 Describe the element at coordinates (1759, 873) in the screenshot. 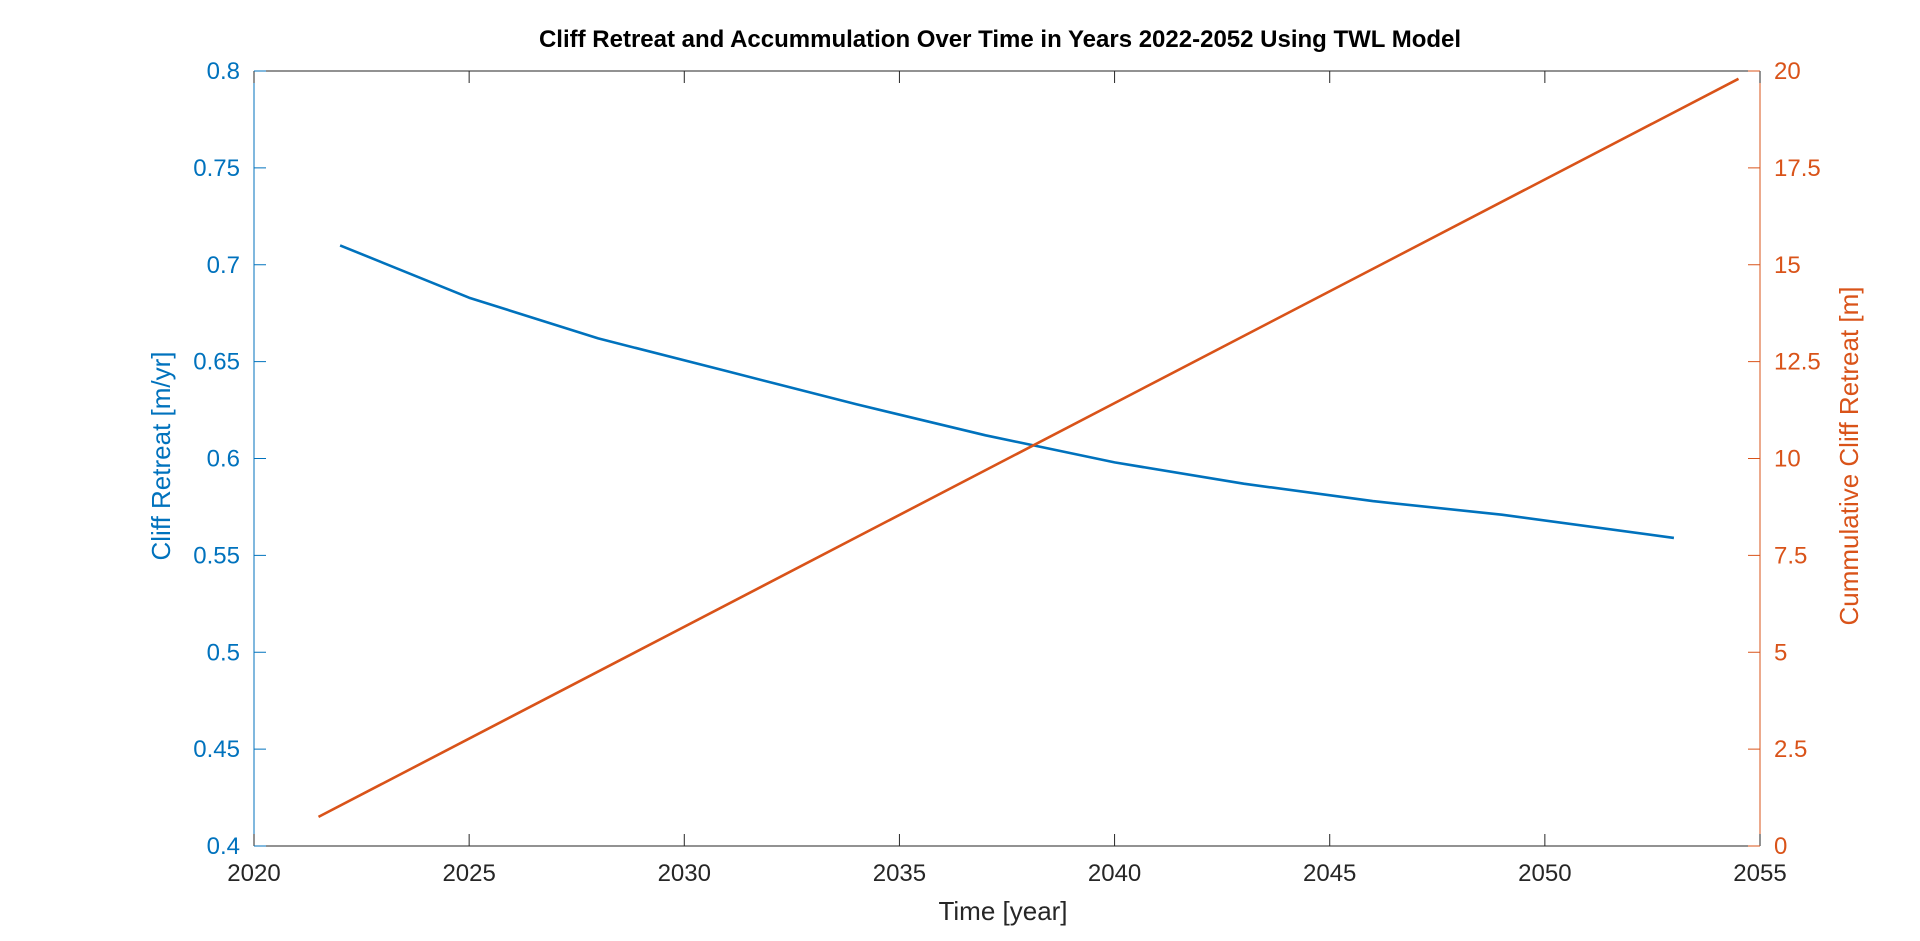

I see `x-tick-label: 2055` at that location.